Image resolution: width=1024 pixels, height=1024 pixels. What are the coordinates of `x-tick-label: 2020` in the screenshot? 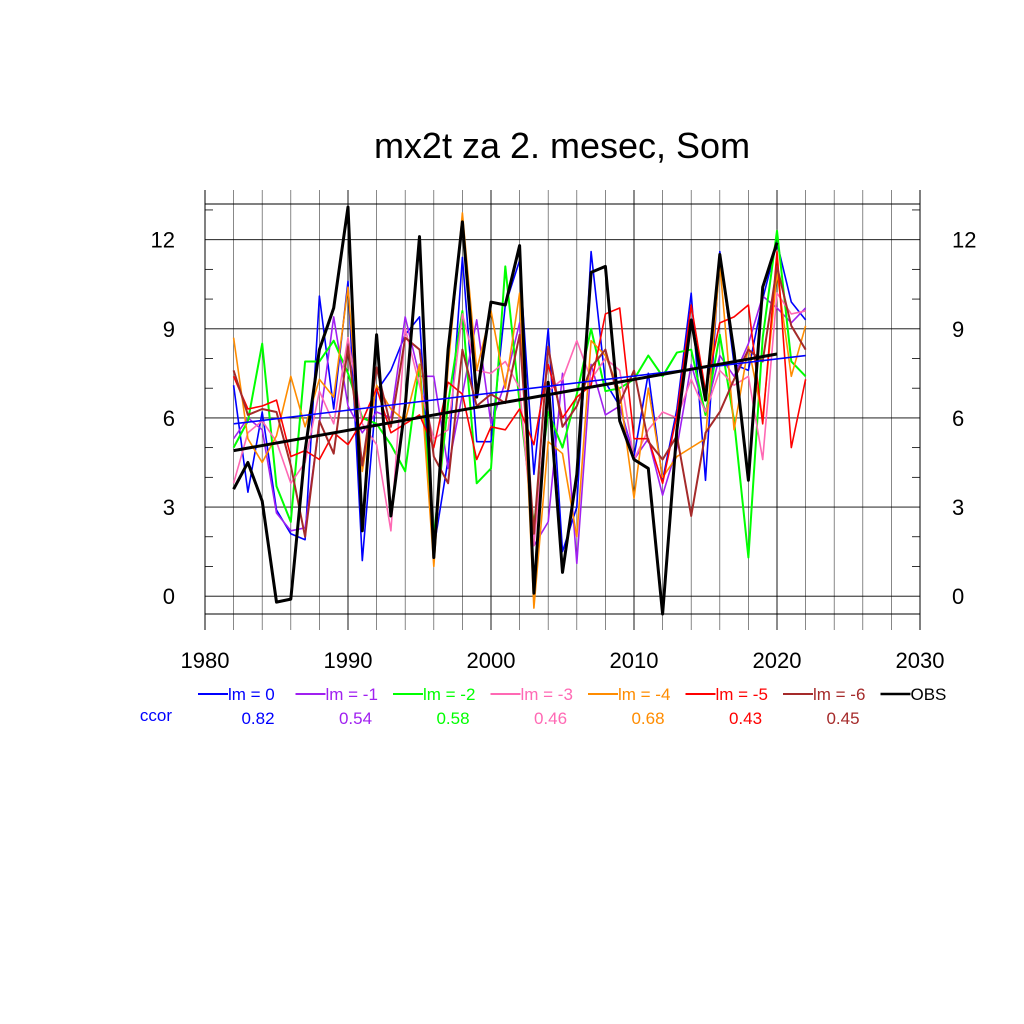 It's located at (777, 660).